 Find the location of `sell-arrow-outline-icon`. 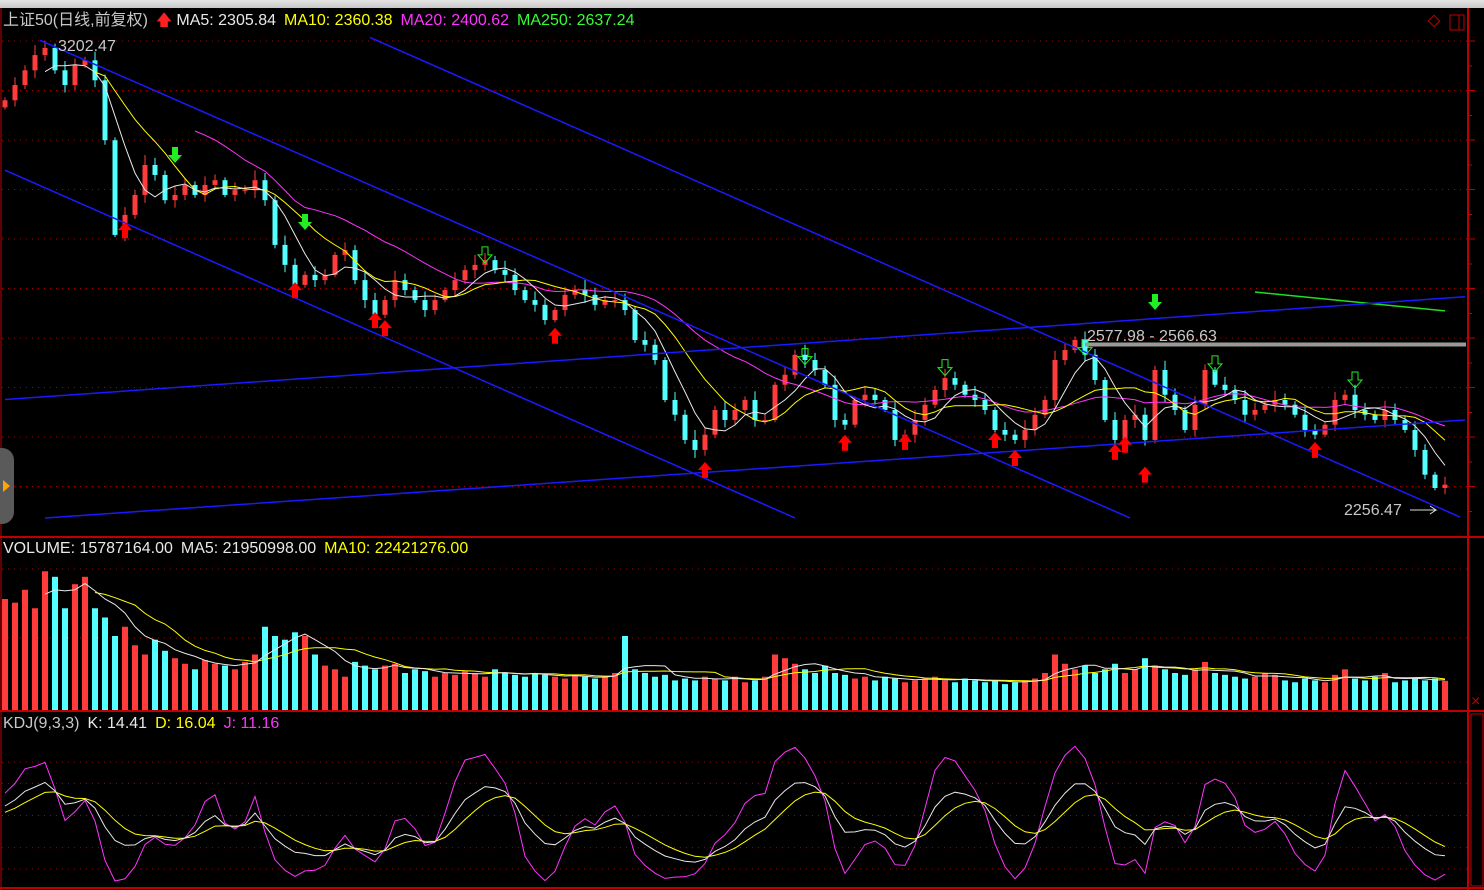

sell-arrow-outline-icon is located at coordinates (1085, 348).